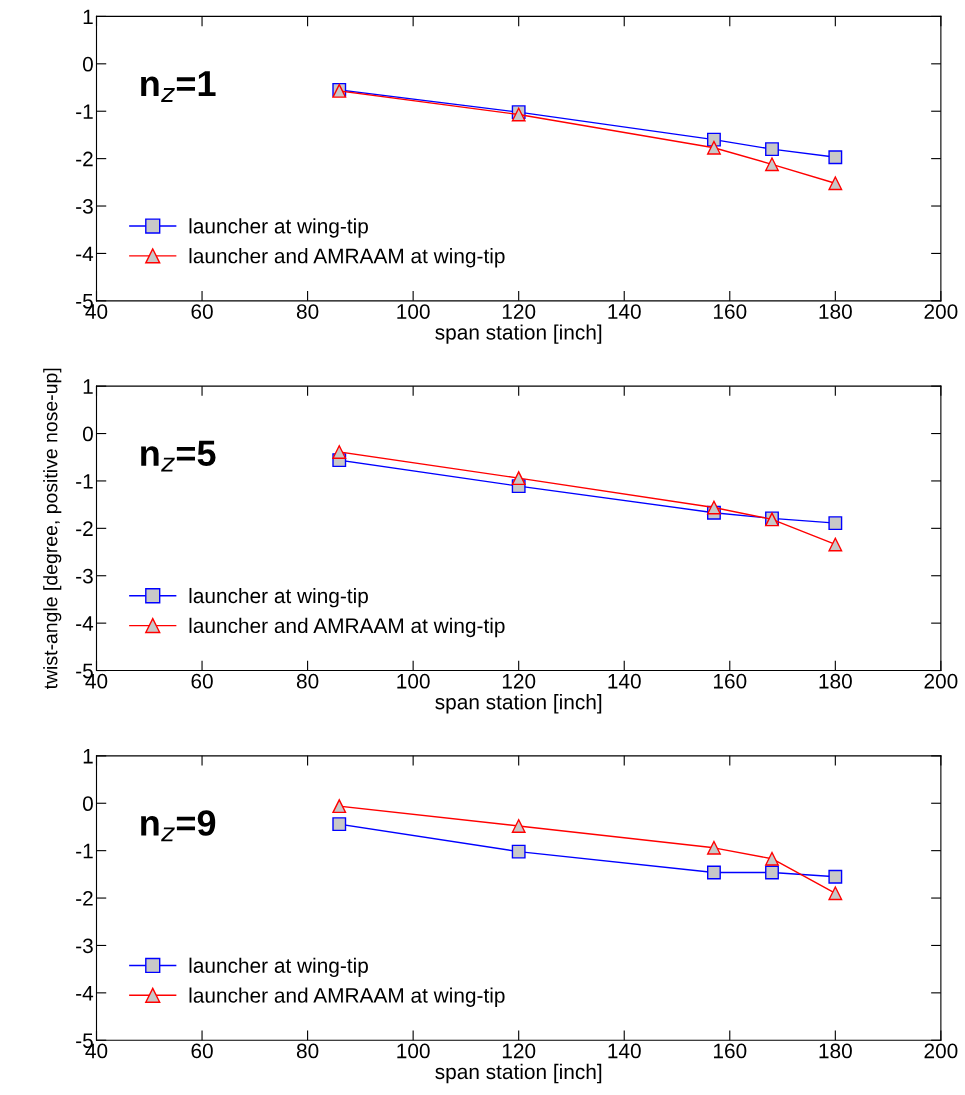 The width and height of the screenshot is (965, 1095). I want to click on annotation: n$_{z}$=1, so click(178, 86).